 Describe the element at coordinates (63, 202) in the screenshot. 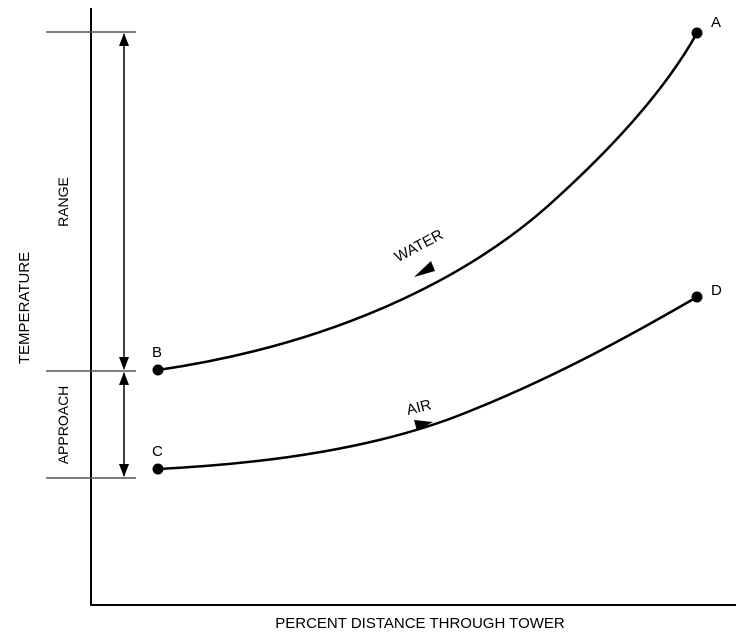

I see `range-label: RANGE` at that location.